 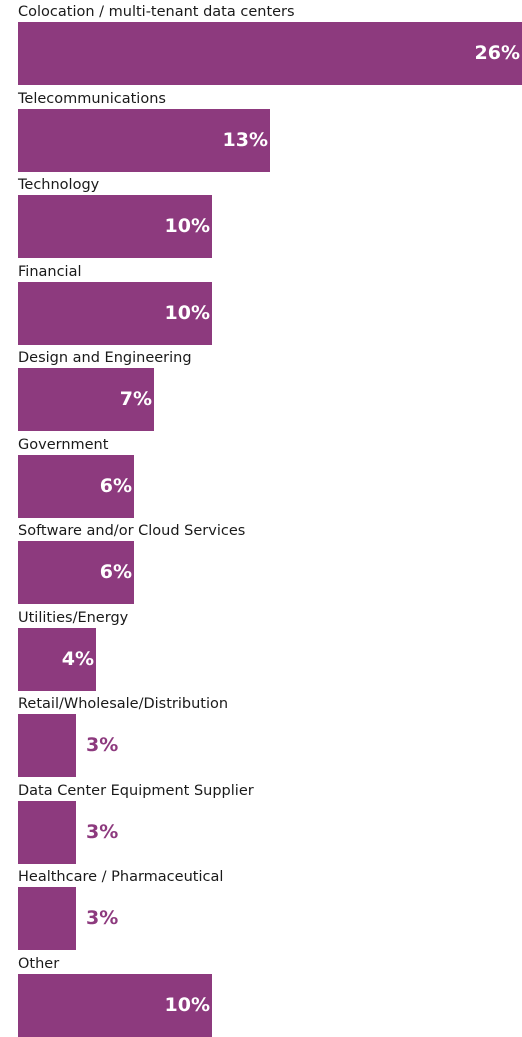 What do you see at coordinates (261, 387) in the screenshot?
I see `bar-row: Design and Engineering 7%` at bounding box center [261, 387].